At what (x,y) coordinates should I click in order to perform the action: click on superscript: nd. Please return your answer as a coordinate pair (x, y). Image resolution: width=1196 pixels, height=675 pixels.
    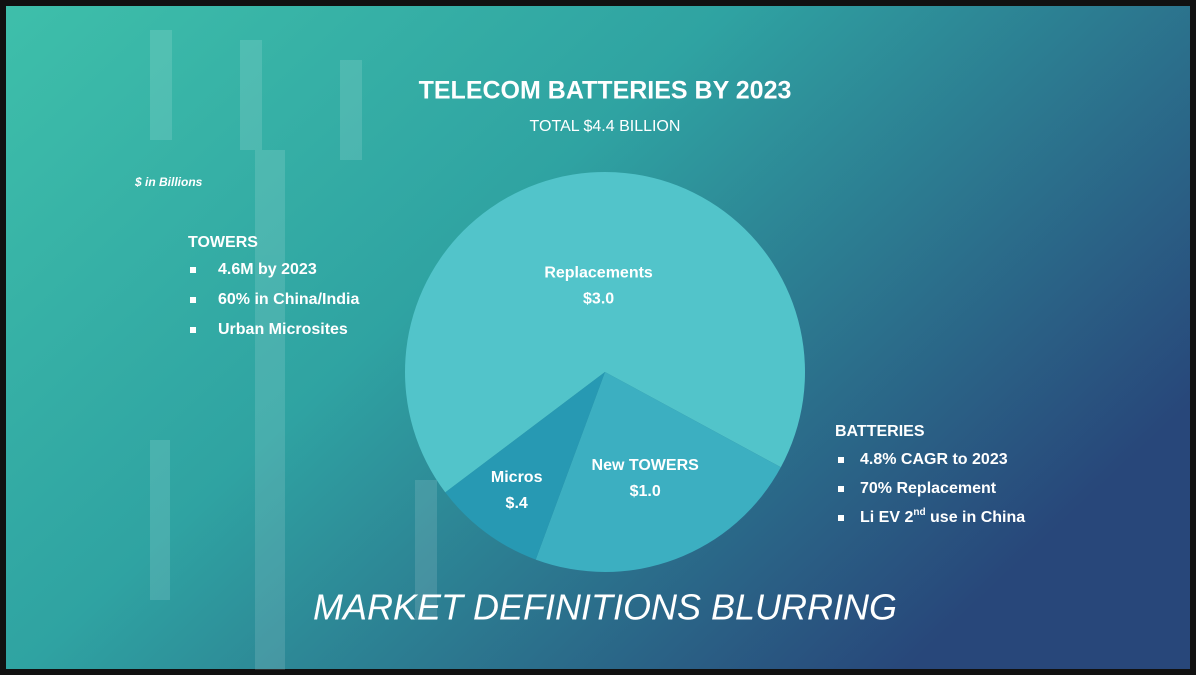
    Looking at the image, I should click on (919, 512).